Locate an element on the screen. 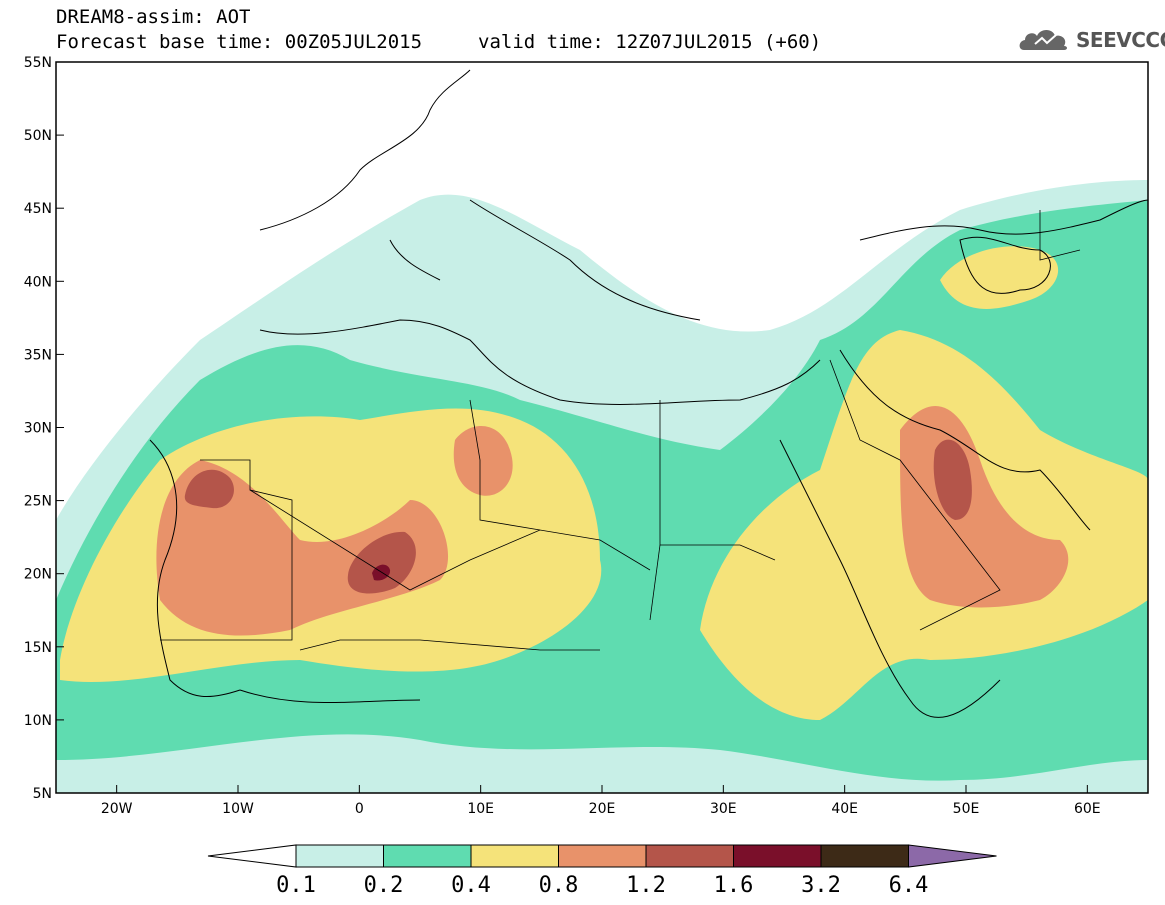 This screenshot has width=1165, height=905. lat-tick-label: 50N is located at coordinates (38, 136).